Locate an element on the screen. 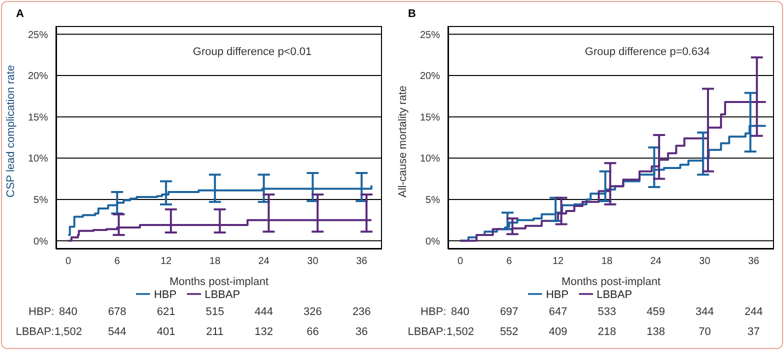  text: 409 is located at coordinates (558, 332).